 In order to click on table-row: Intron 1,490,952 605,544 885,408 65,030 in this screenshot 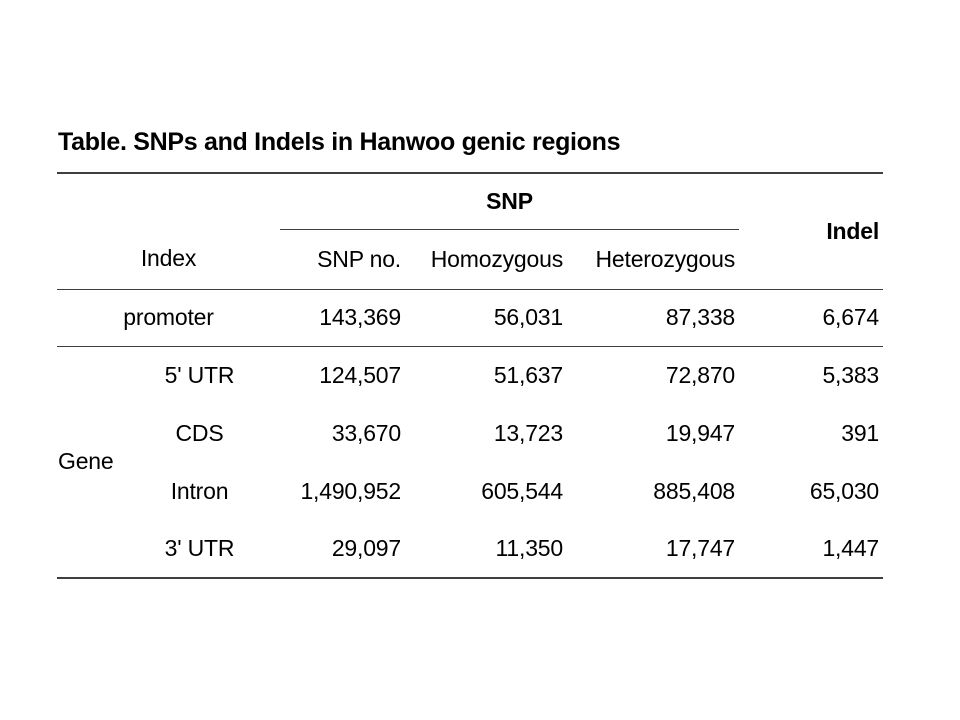, I will do `click(470, 491)`.